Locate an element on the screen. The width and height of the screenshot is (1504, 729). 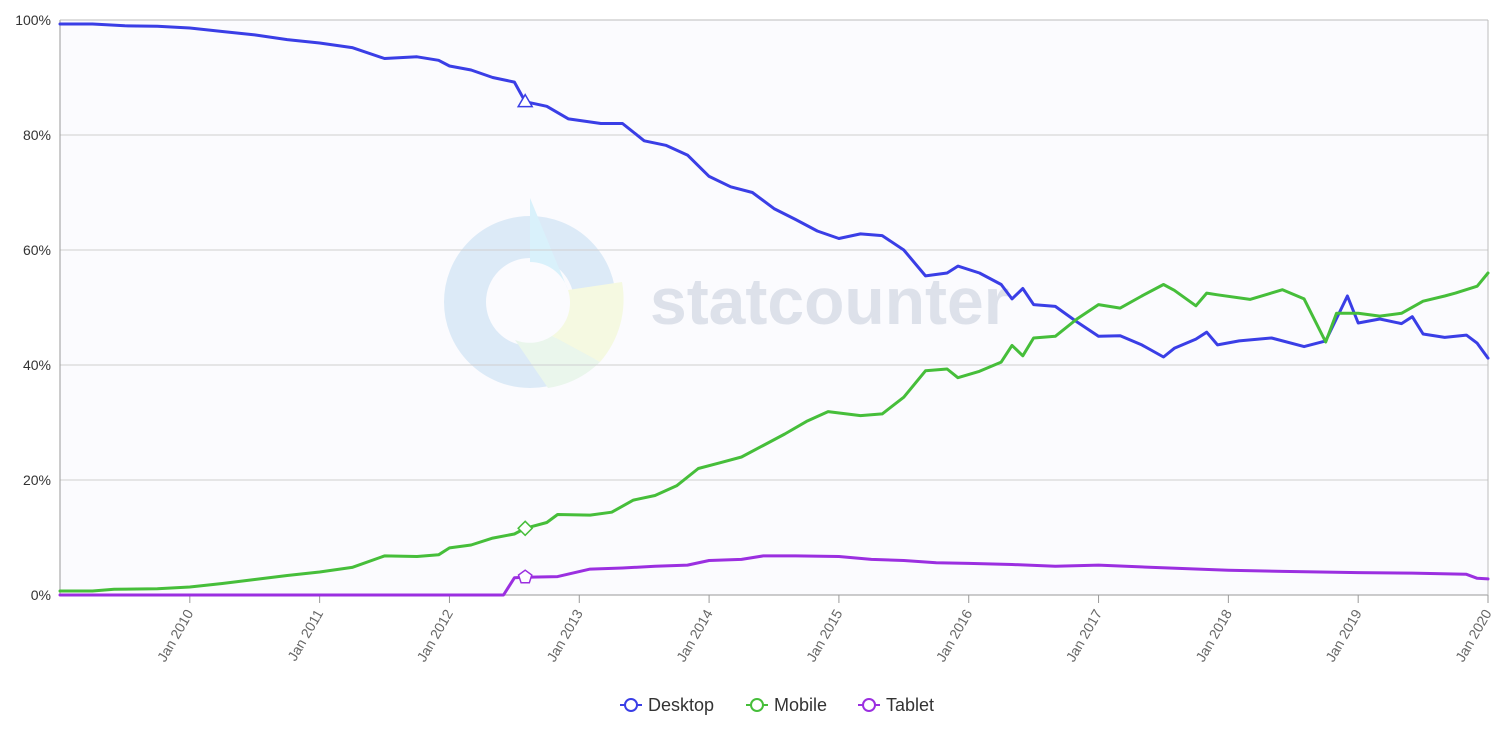
y-tick-label: 100% is located at coordinates (33, 20).